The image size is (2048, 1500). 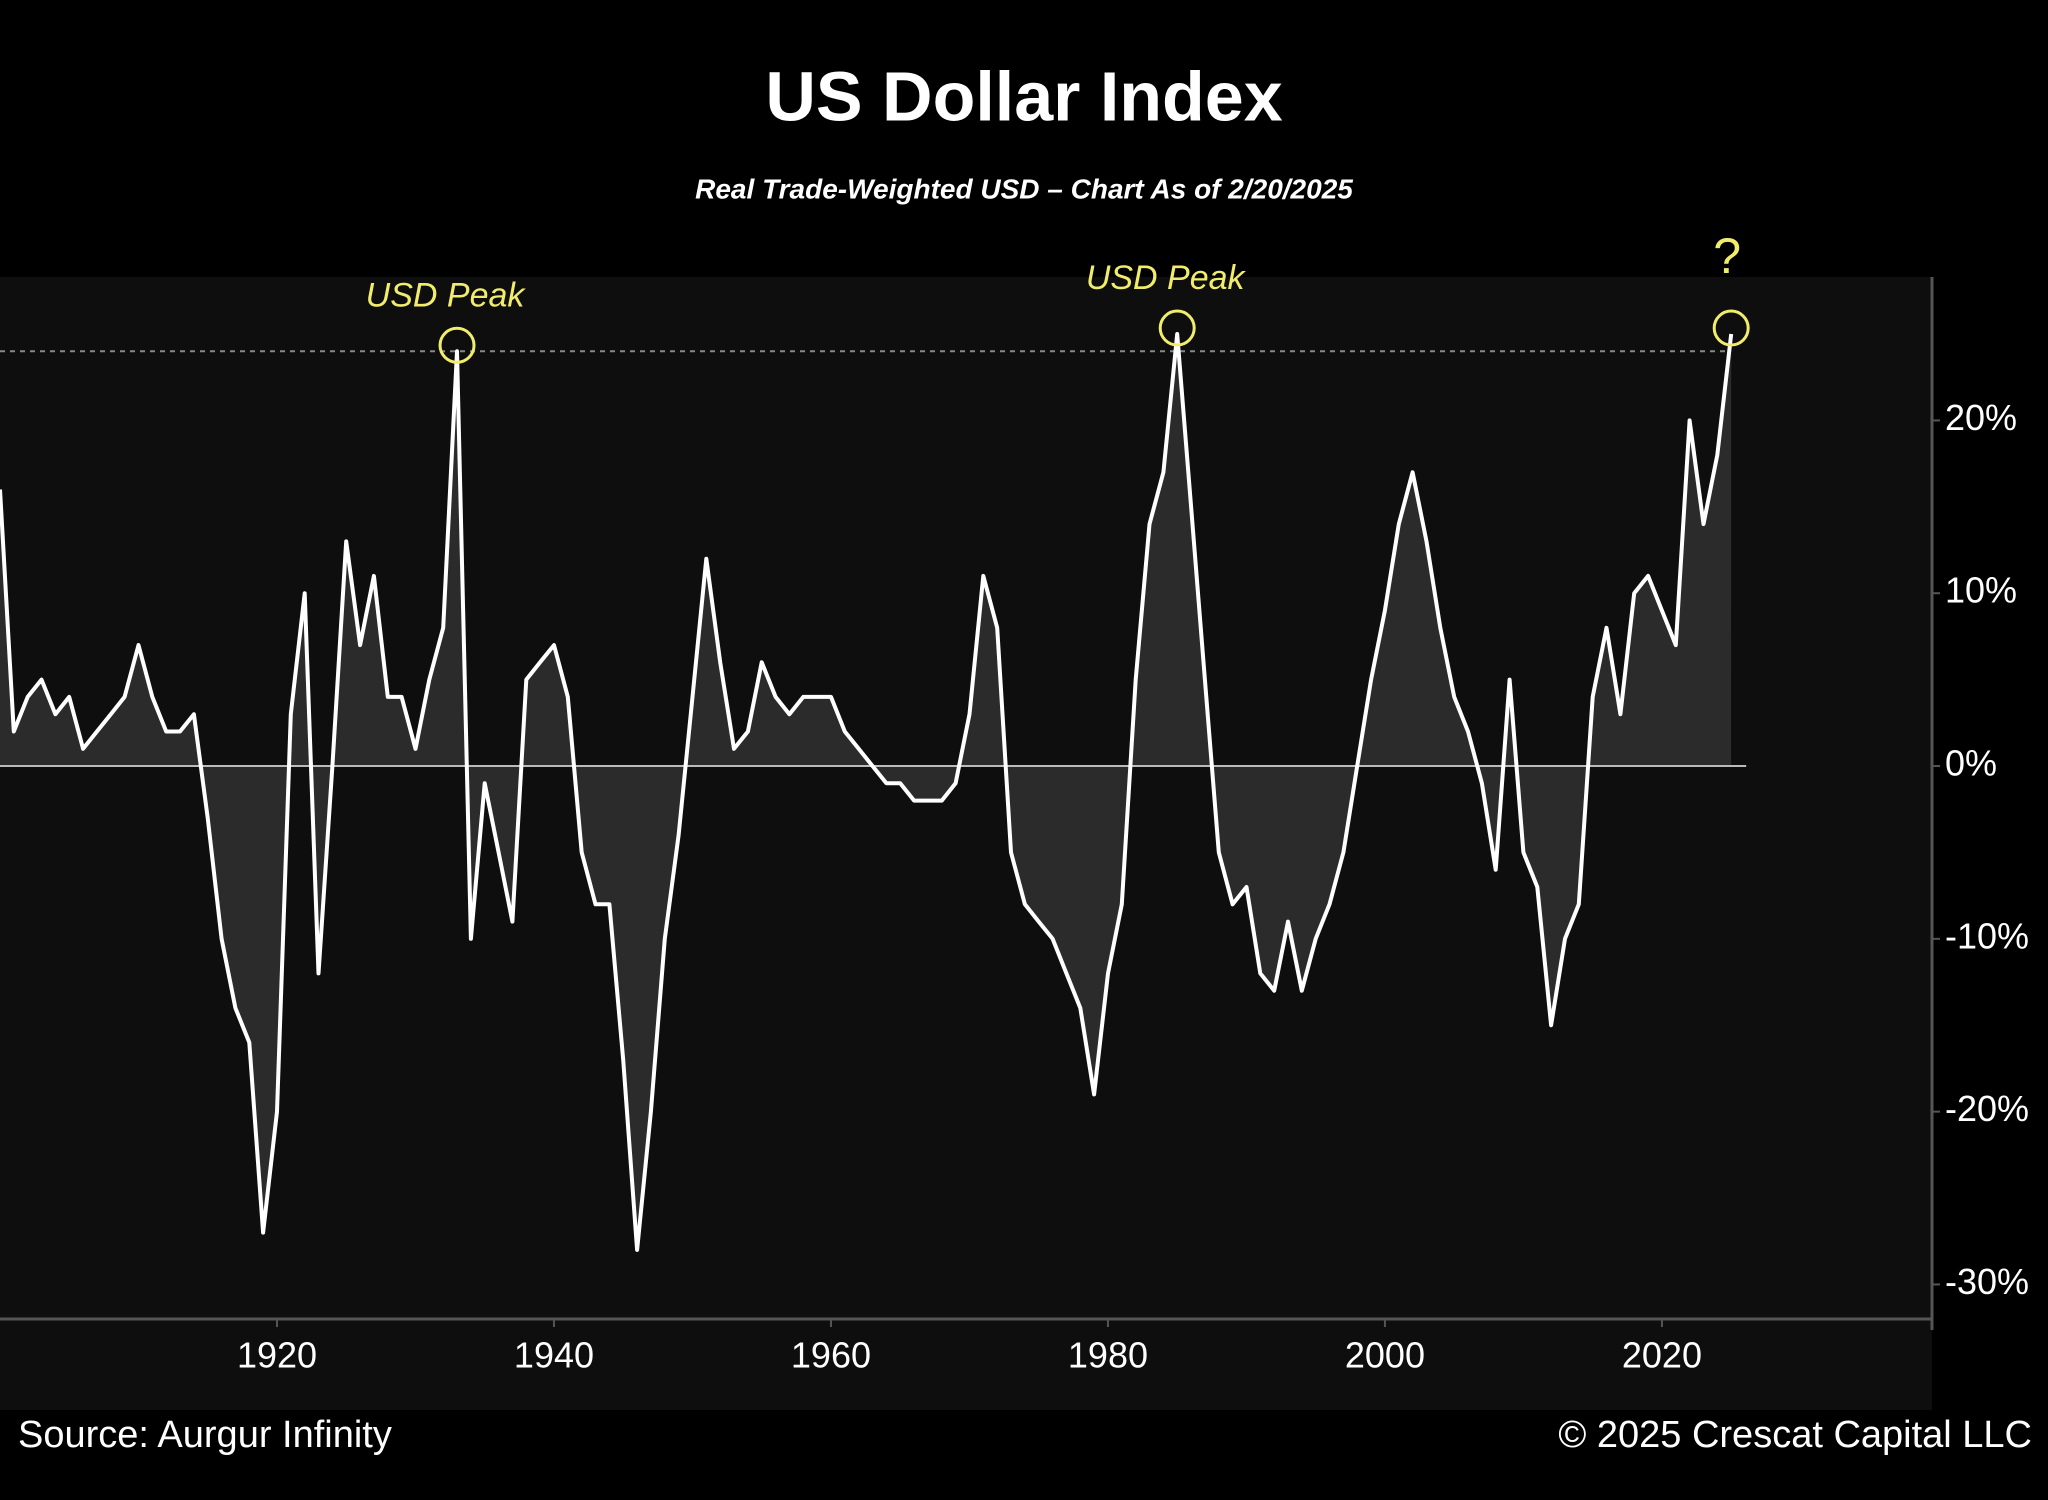 I want to click on x-tick-label: 2000, so click(x=1385, y=1355).